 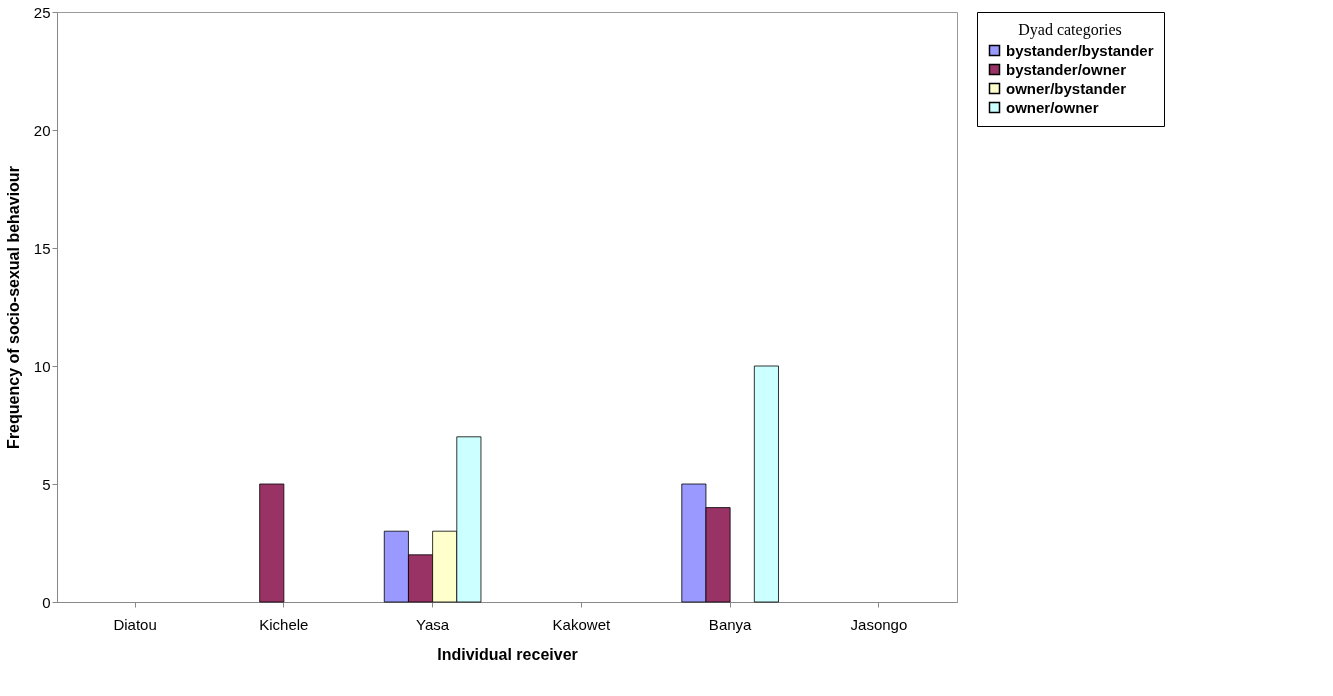 I want to click on x-tick-label: Jasongo, so click(x=879, y=624).